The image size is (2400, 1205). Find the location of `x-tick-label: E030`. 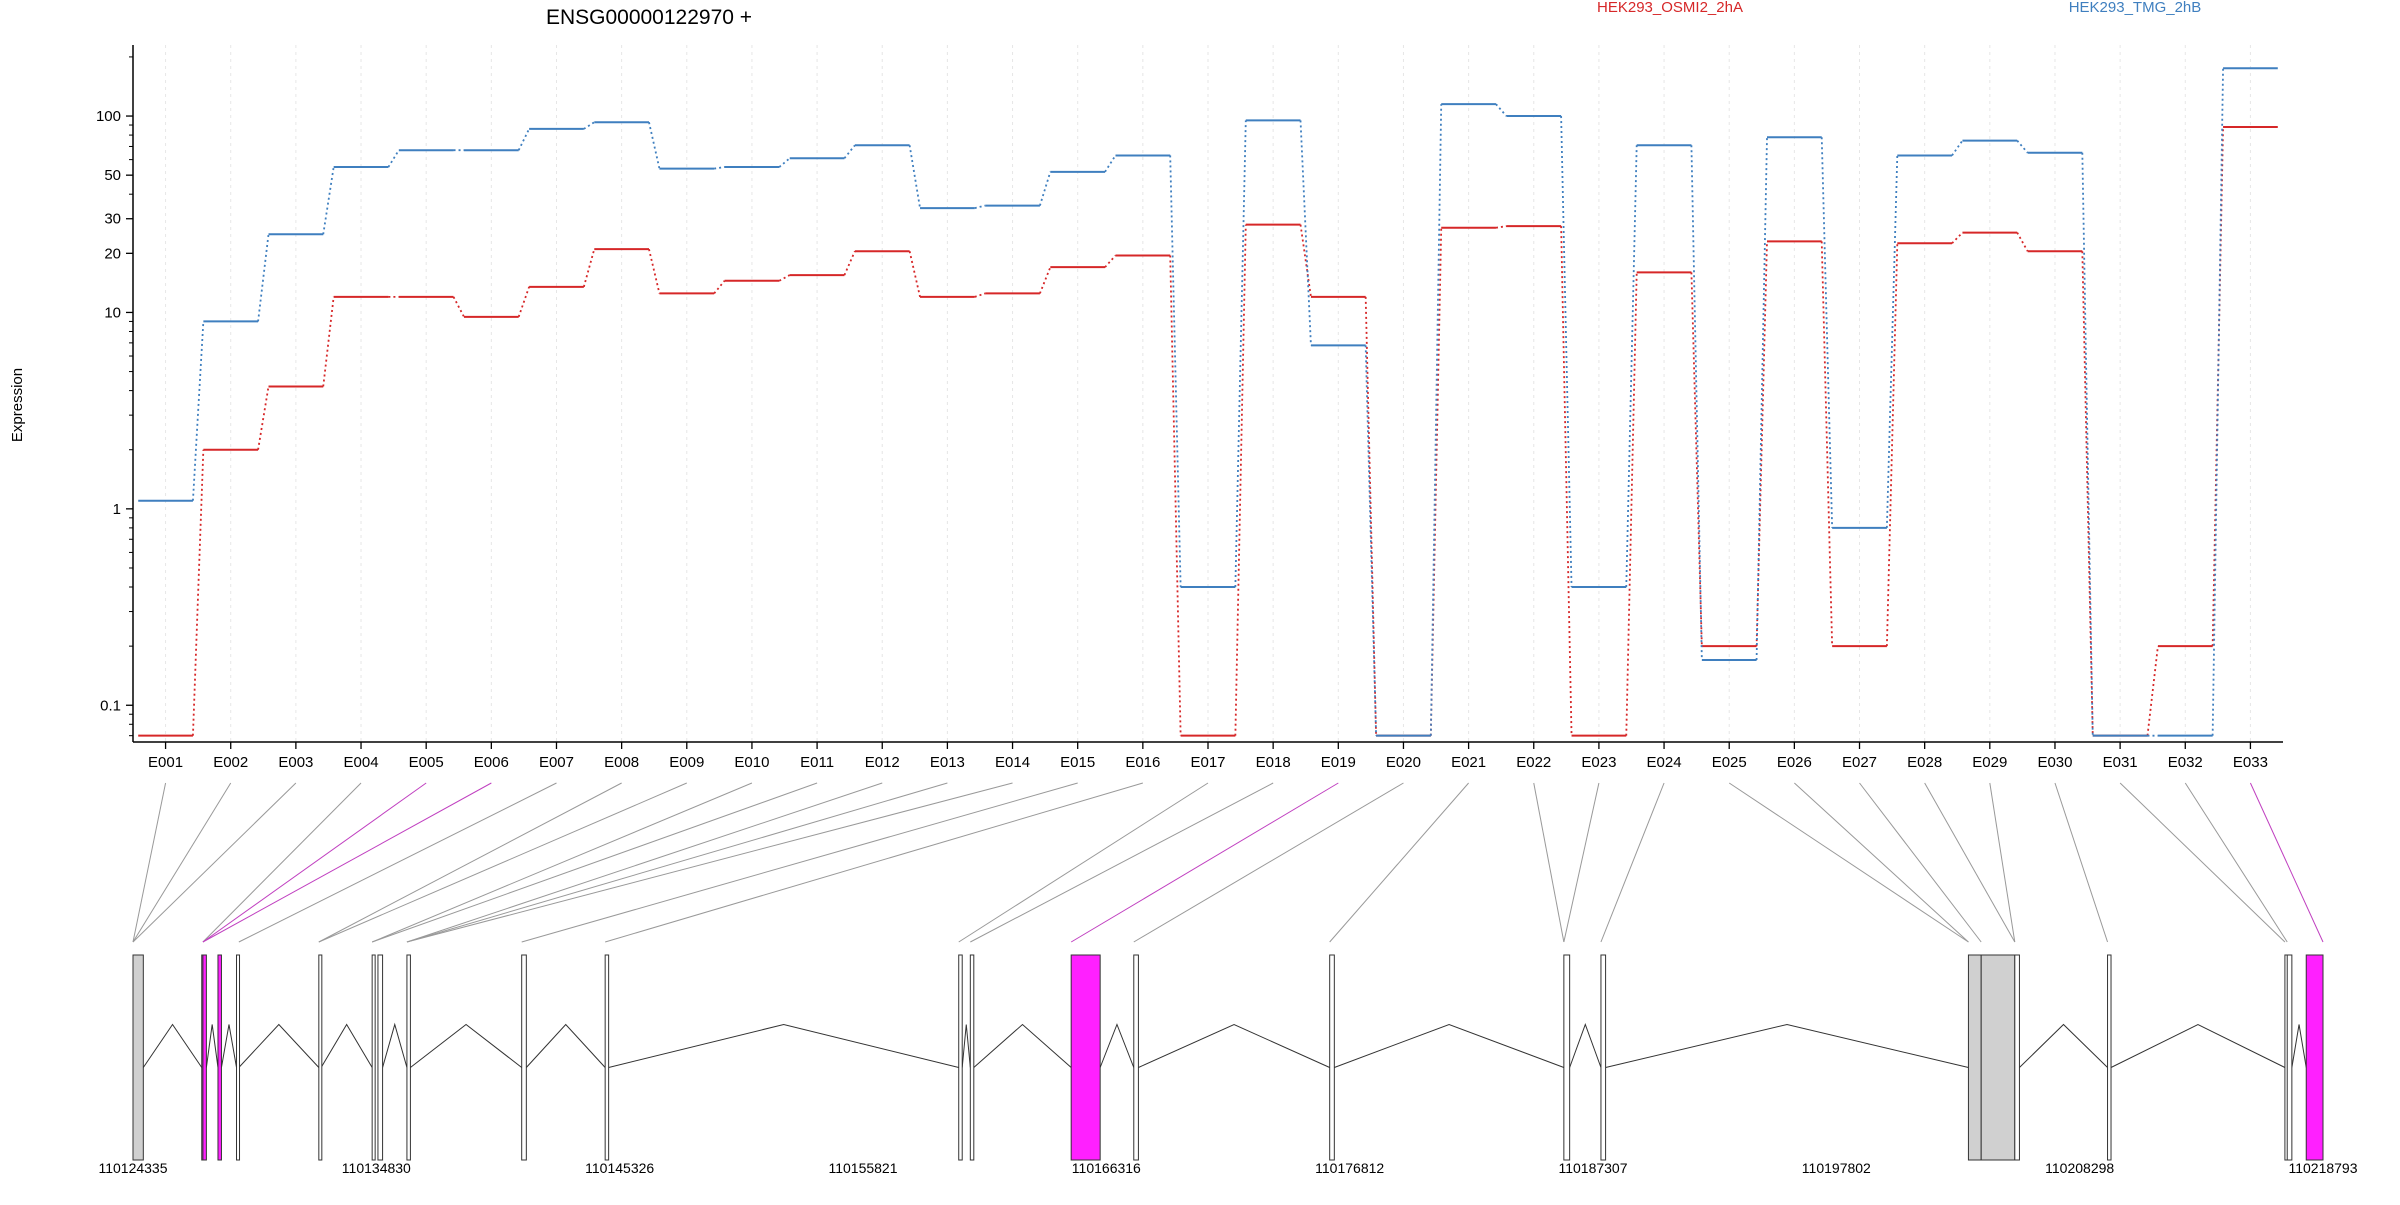

x-tick-label: E030 is located at coordinates (2054, 762).